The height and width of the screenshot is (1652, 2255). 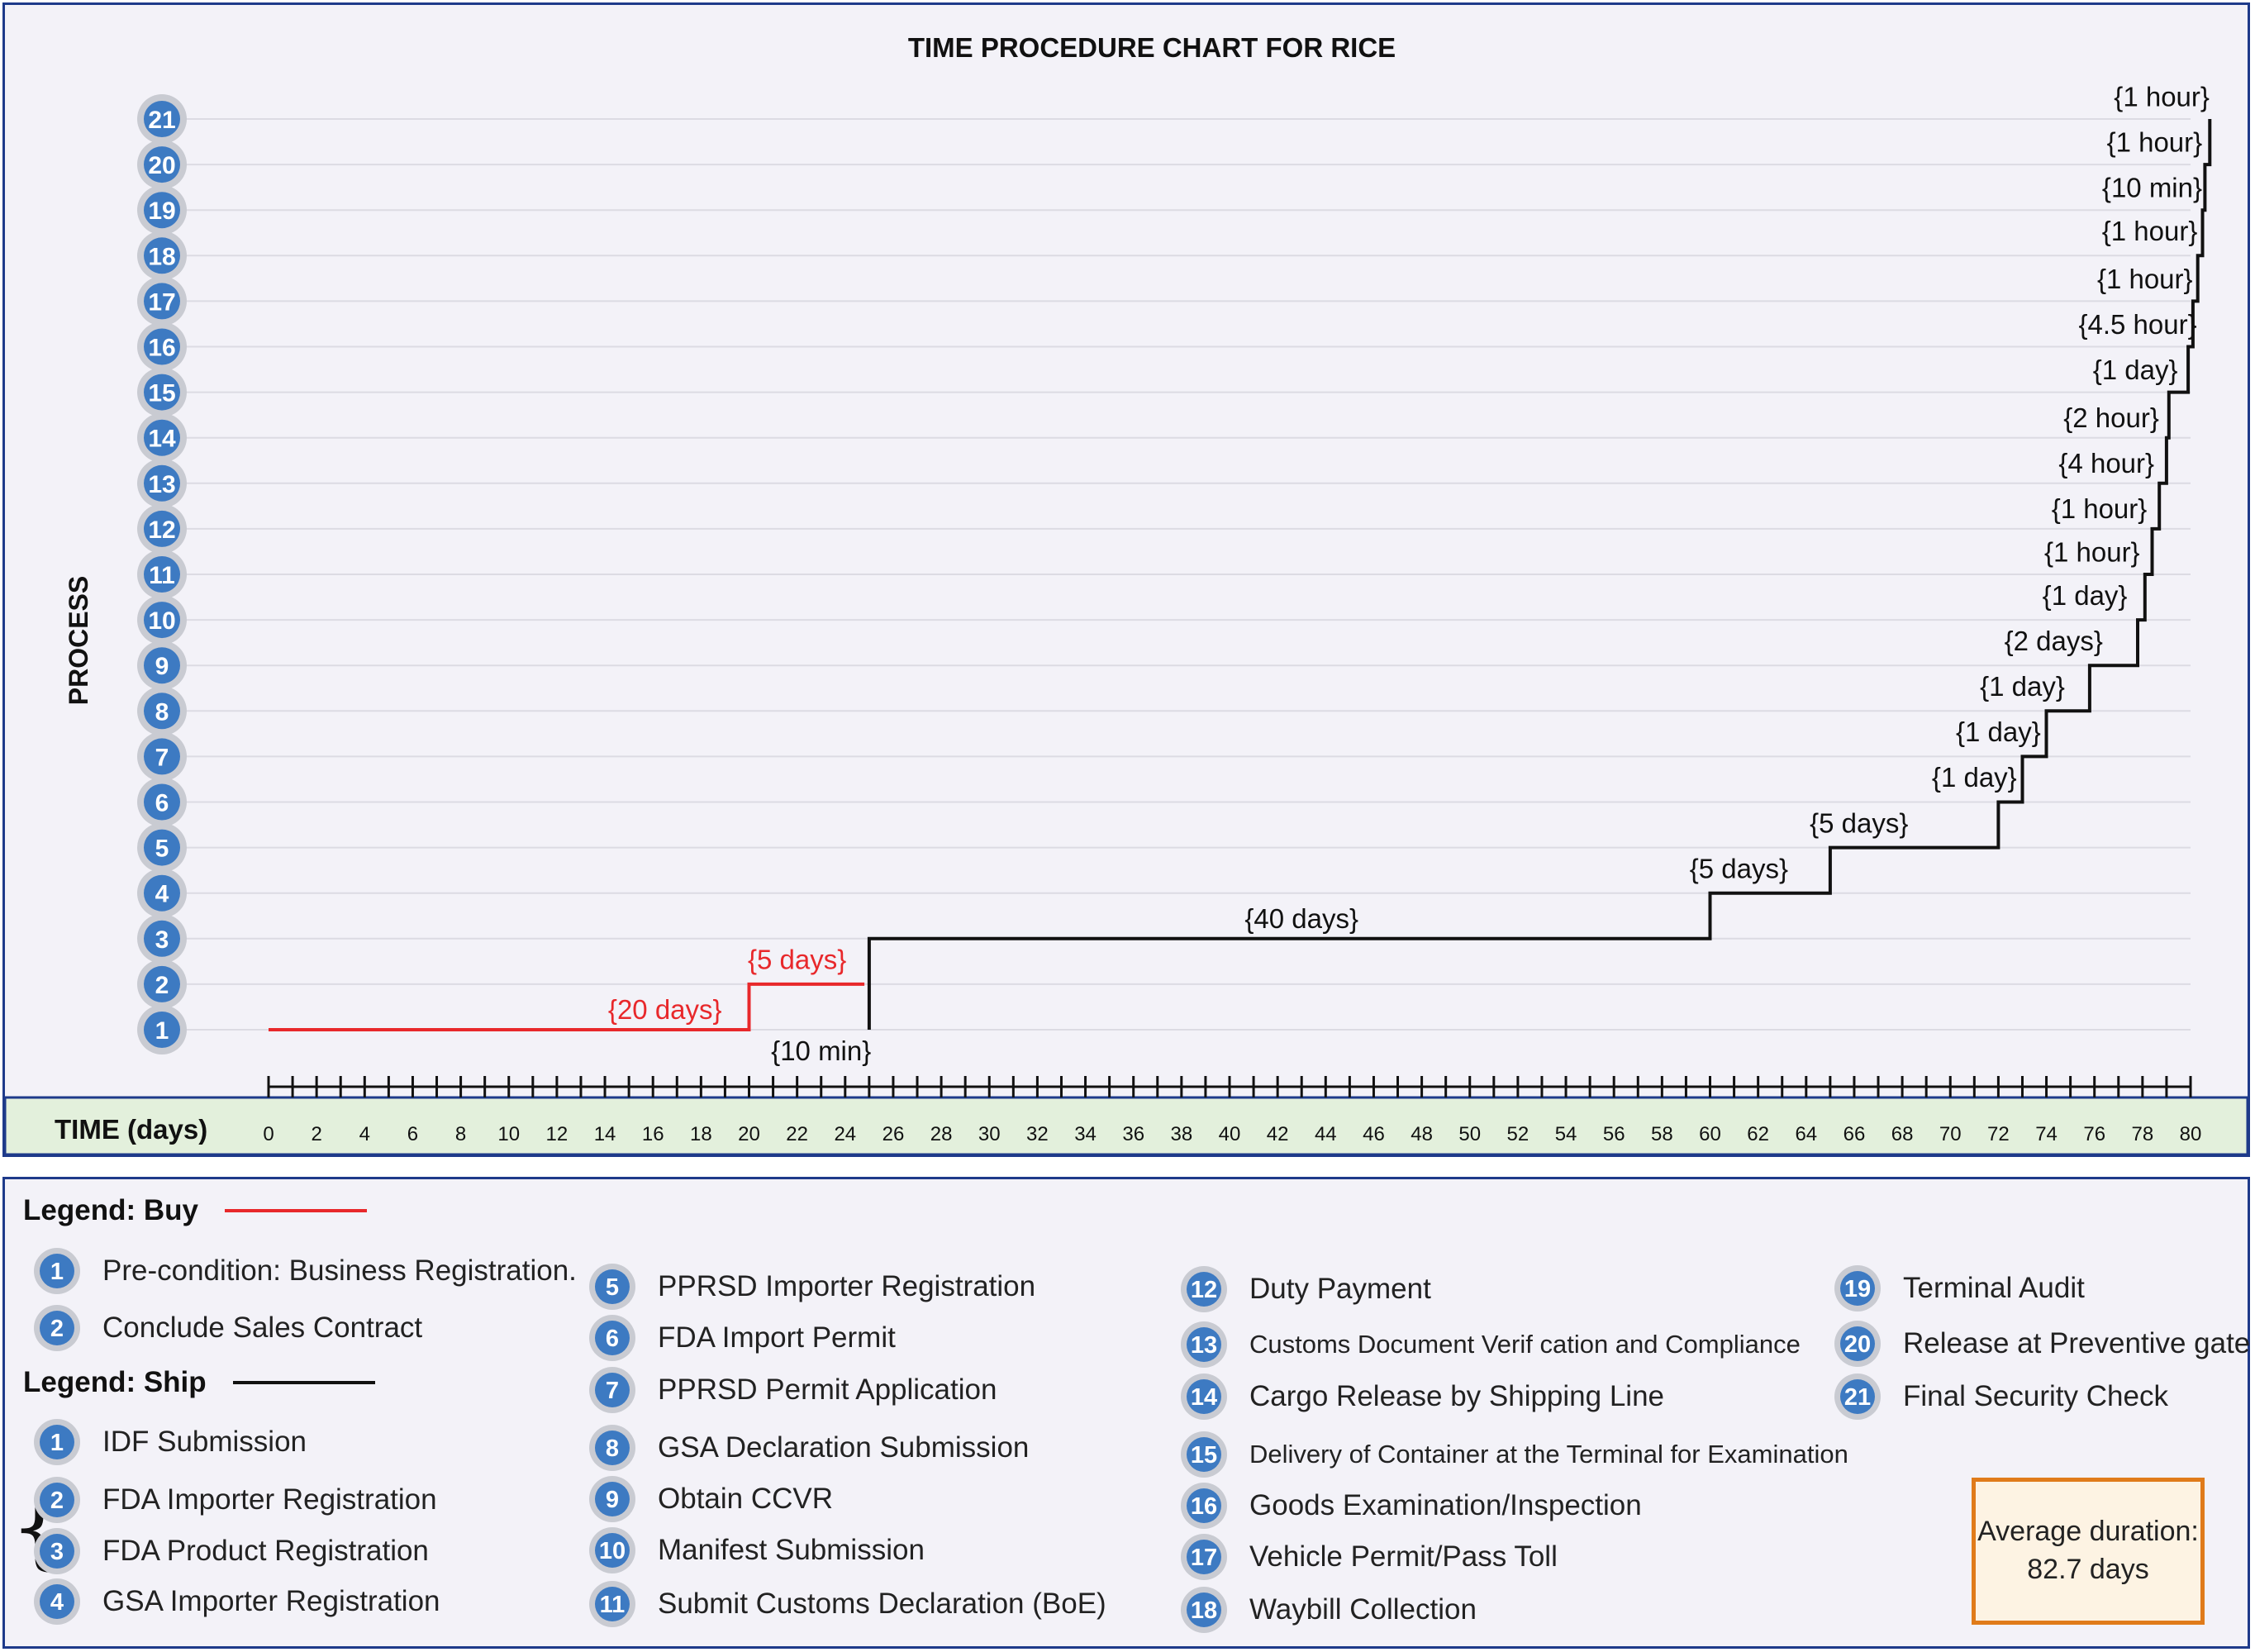 What do you see at coordinates (791, 1550) in the screenshot?
I see `legend-item-label: Manifest Submission` at bounding box center [791, 1550].